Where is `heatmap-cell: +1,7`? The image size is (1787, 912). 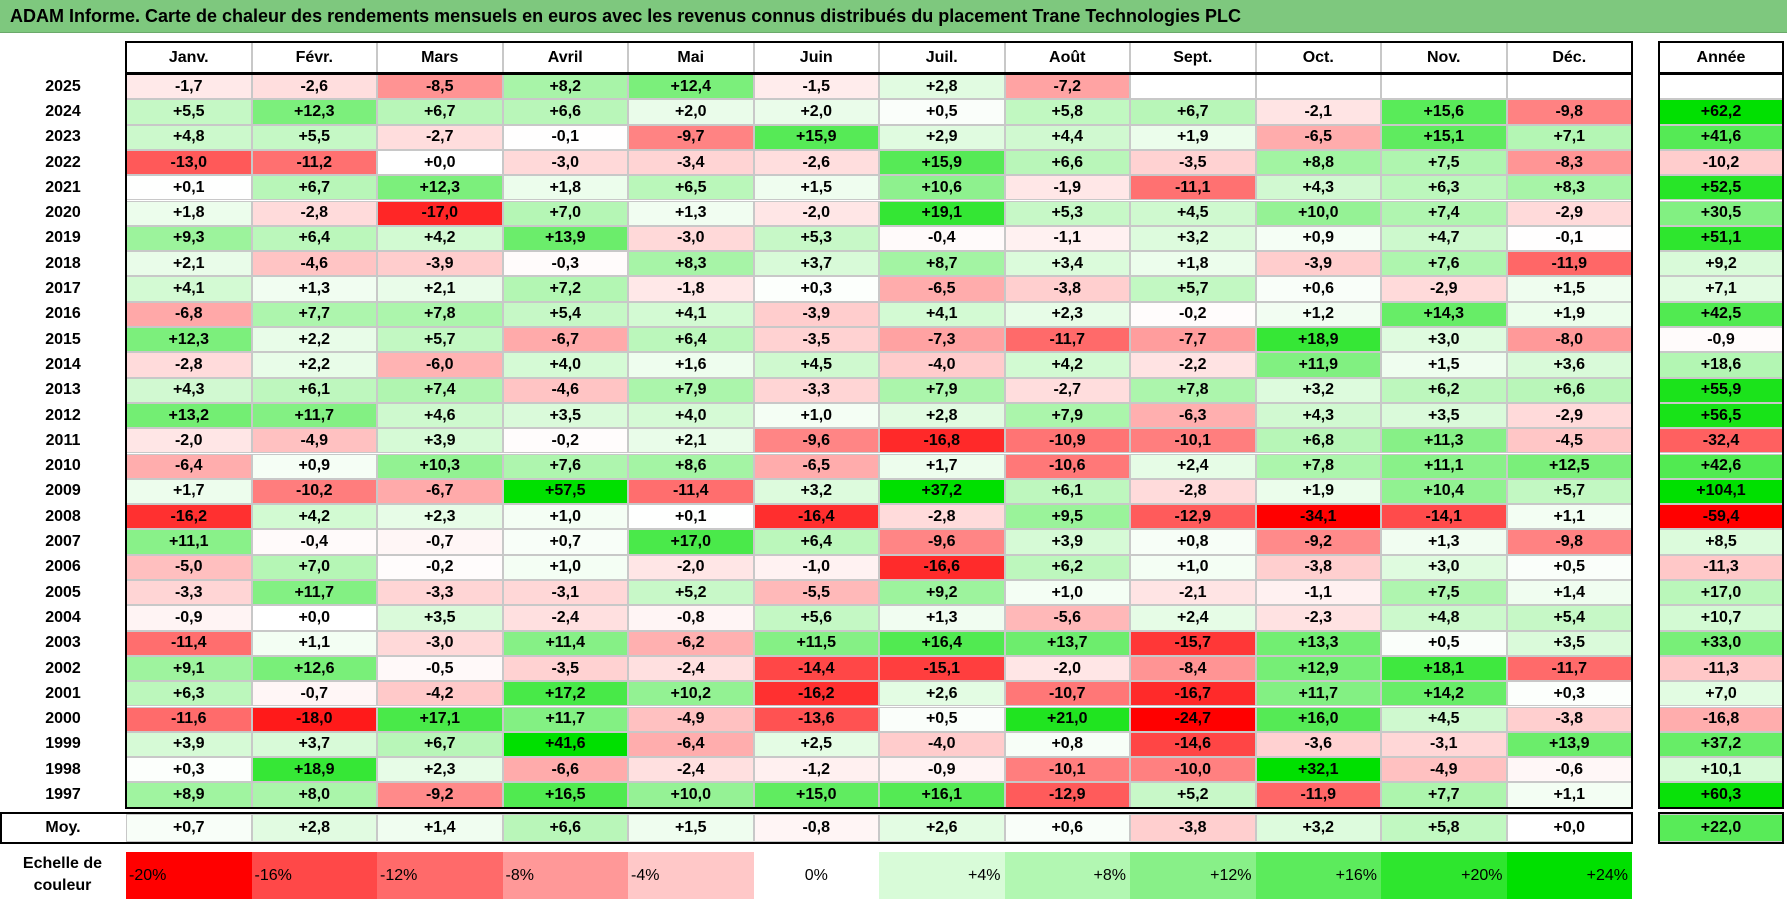
heatmap-cell: +1,7 is located at coordinates (942, 466).